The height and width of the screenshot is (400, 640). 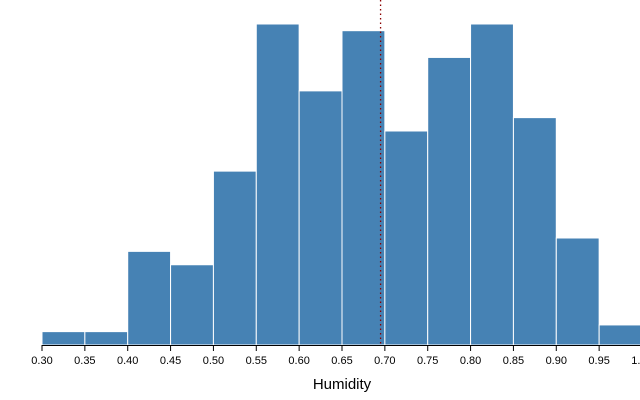 I want to click on x-tick-label: 1.00, so click(x=635, y=361).